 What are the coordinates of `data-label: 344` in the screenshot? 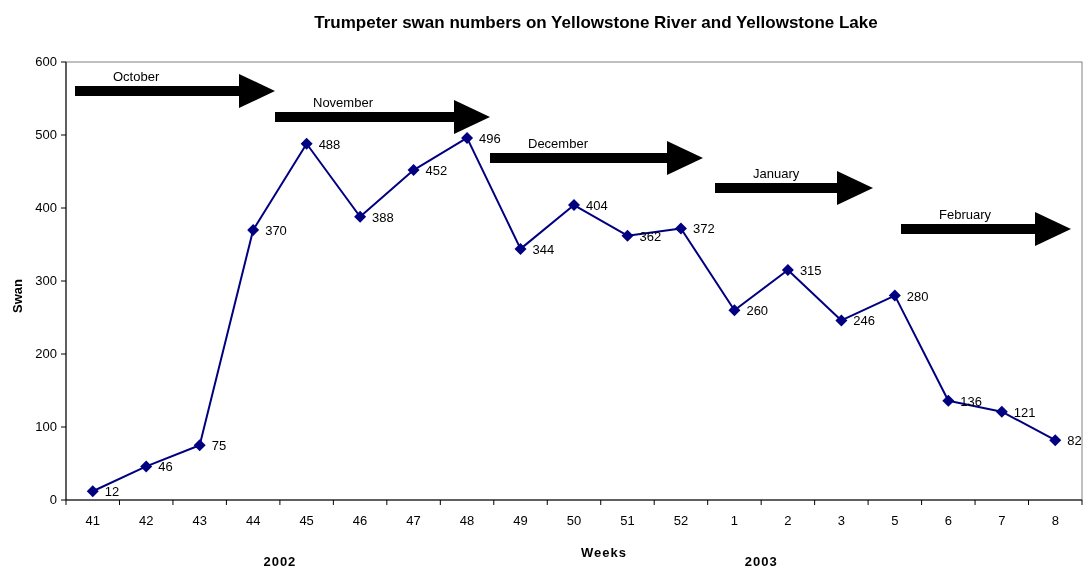 It's located at (543, 249).